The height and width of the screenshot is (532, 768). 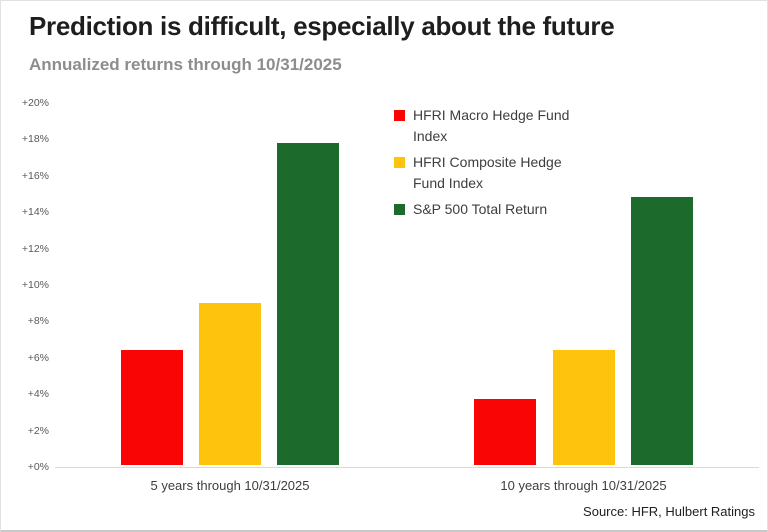 I want to click on x-category-label: 5 years through 10/31/2025, so click(x=230, y=485).